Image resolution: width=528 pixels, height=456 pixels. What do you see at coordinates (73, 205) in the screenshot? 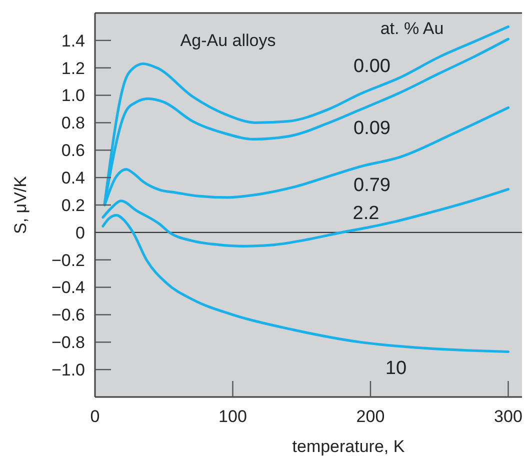
I see `y-tick-label: 0.2` at bounding box center [73, 205].